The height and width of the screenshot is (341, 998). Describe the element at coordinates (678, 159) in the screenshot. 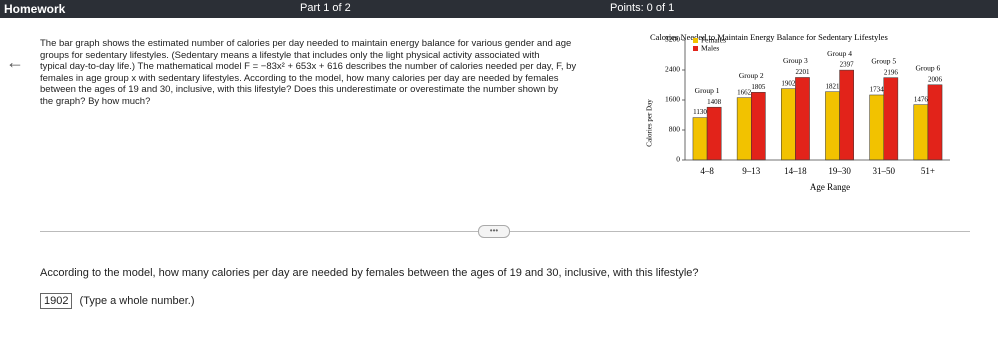

I see `y-tick-label: 0` at that location.